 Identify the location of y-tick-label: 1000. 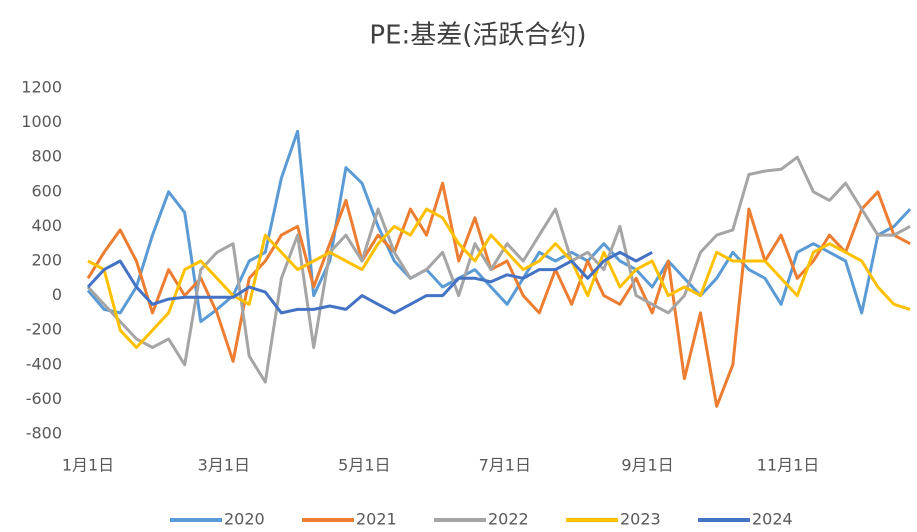
(41, 121).